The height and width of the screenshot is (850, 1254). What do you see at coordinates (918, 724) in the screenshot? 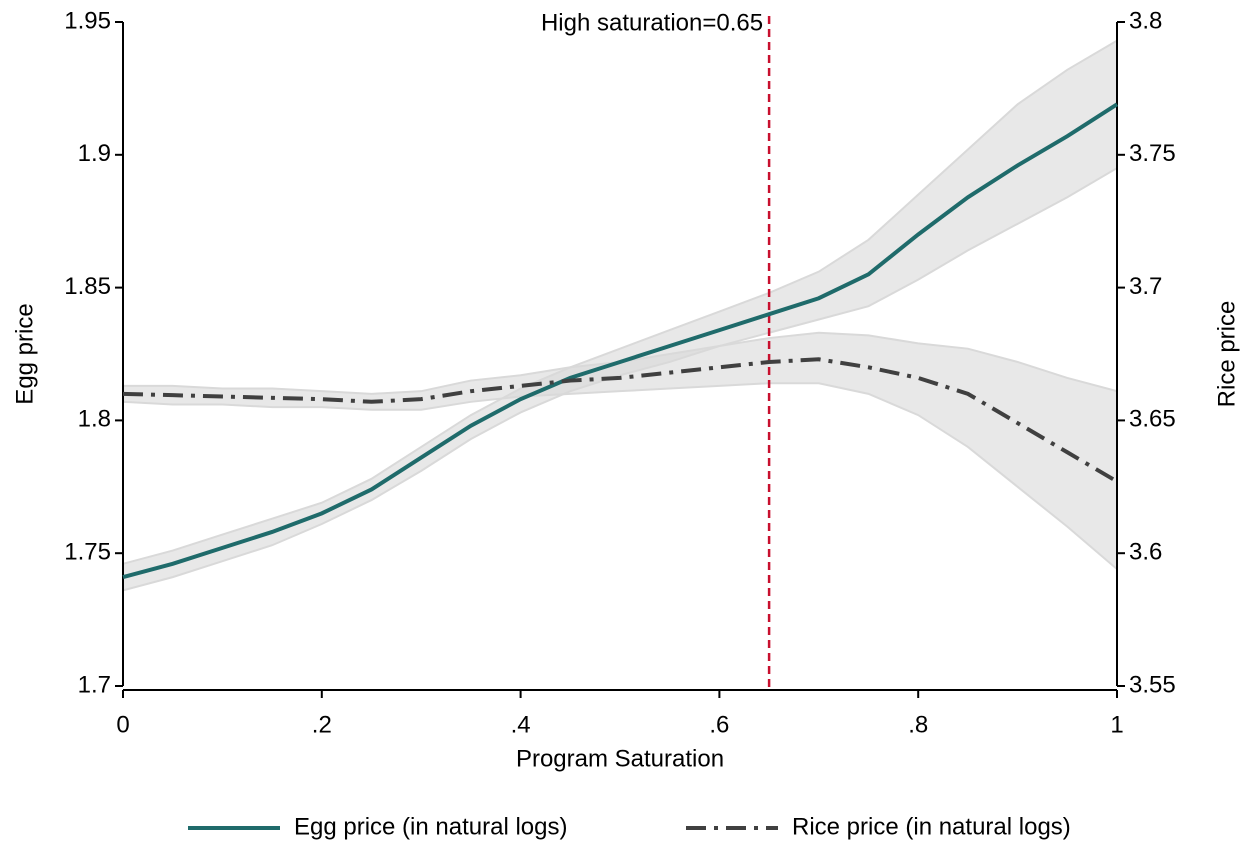
I see `x-tick-label: .8` at bounding box center [918, 724].